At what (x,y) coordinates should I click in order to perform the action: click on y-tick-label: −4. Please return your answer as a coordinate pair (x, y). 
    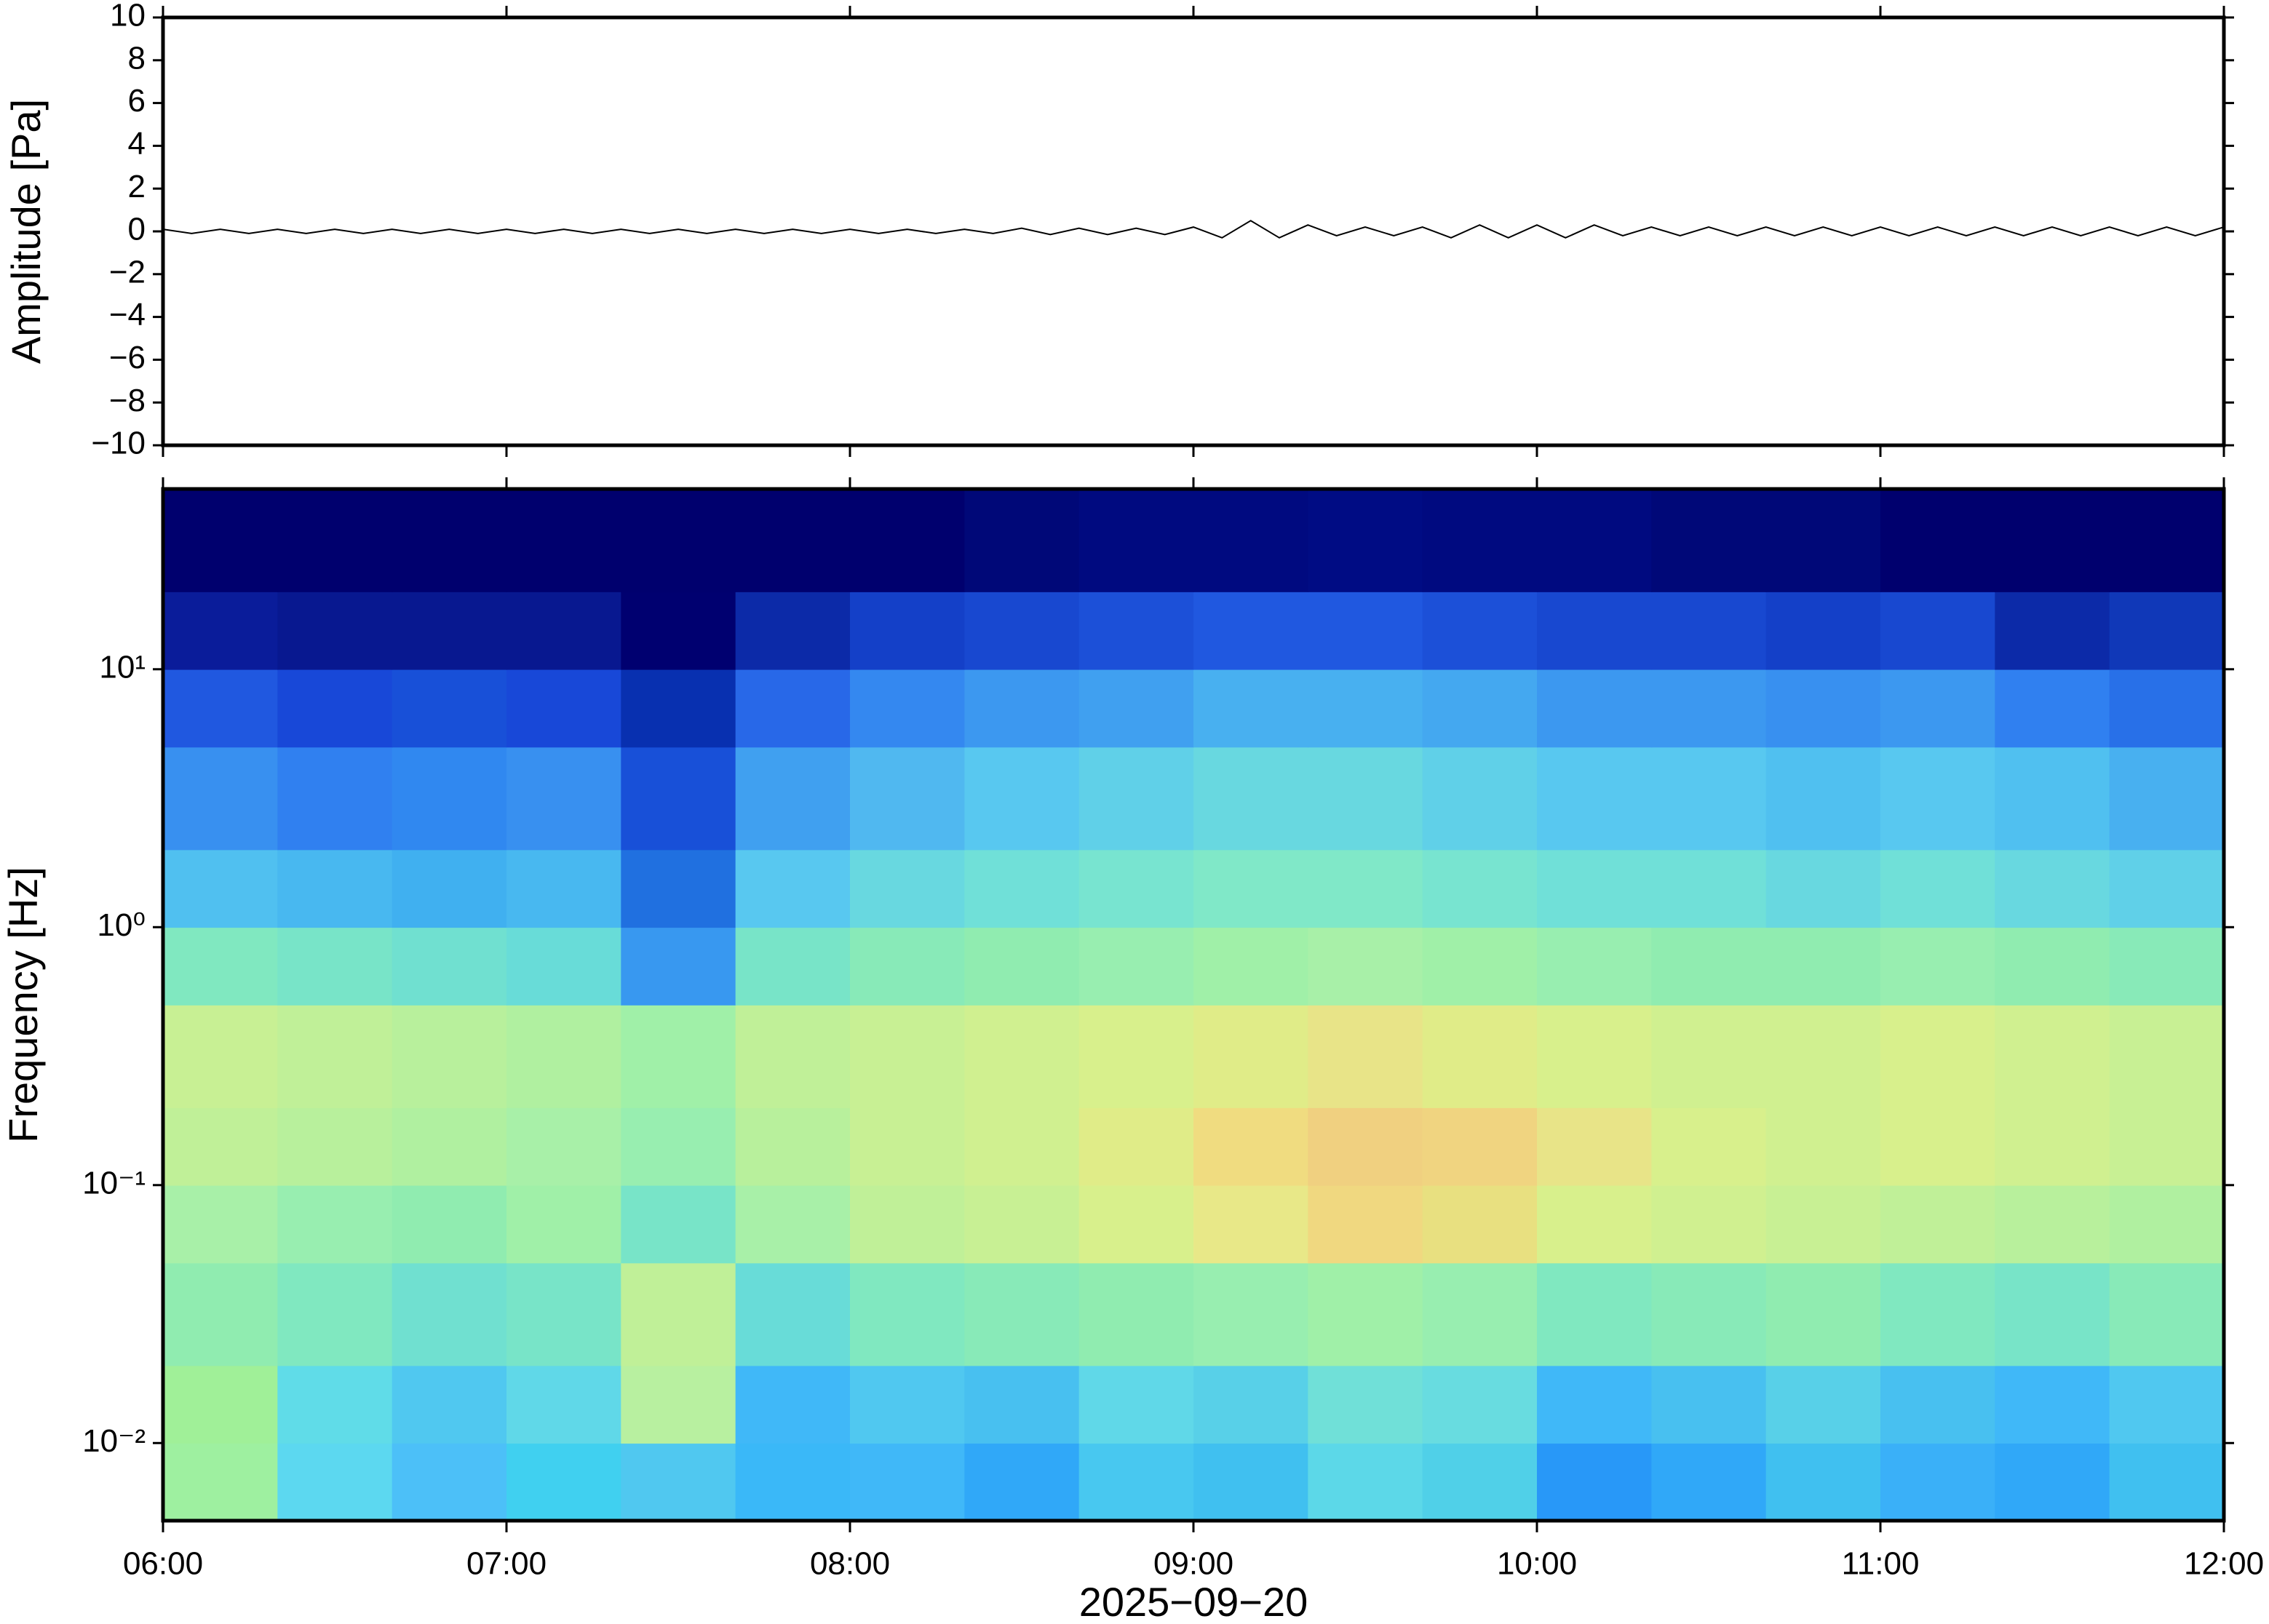
    Looking at the image, I should click on (127, 315).